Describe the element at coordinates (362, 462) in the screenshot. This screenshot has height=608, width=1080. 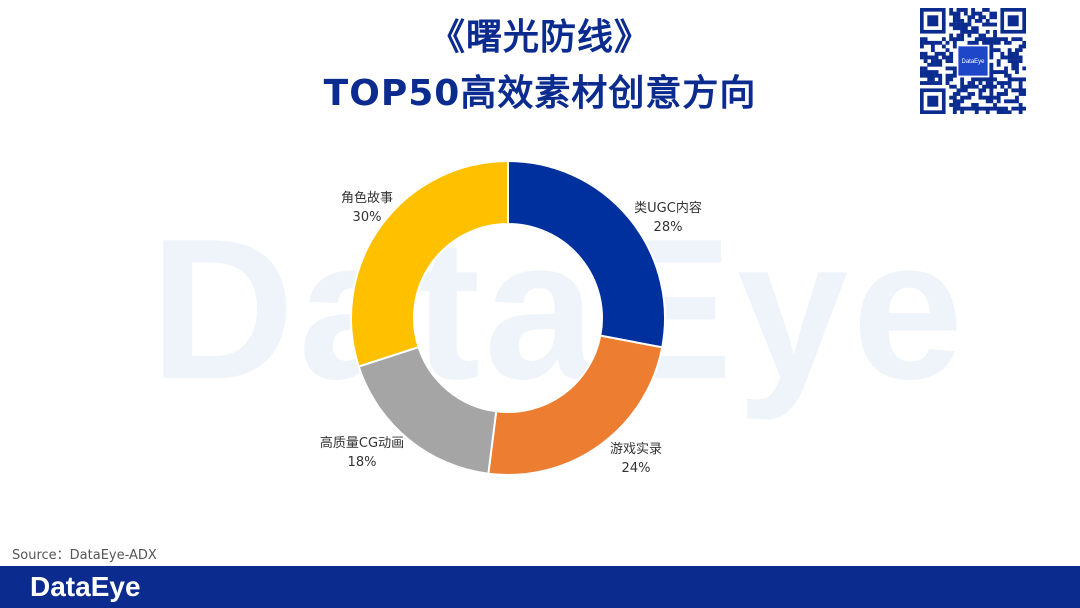
I see `slice-value-label: 18%` at that location.